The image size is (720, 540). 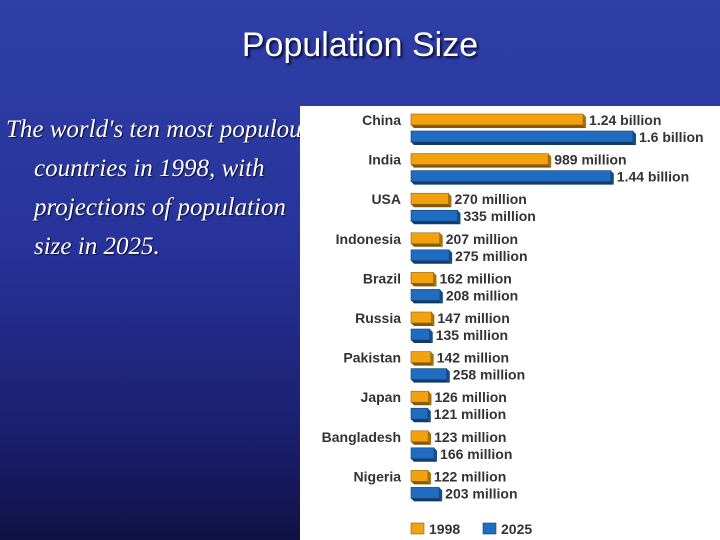 What do you see at coordinates (420, 334) in the screenshot?
I see `bar-russia-2025` at bounding box center [420, 334].